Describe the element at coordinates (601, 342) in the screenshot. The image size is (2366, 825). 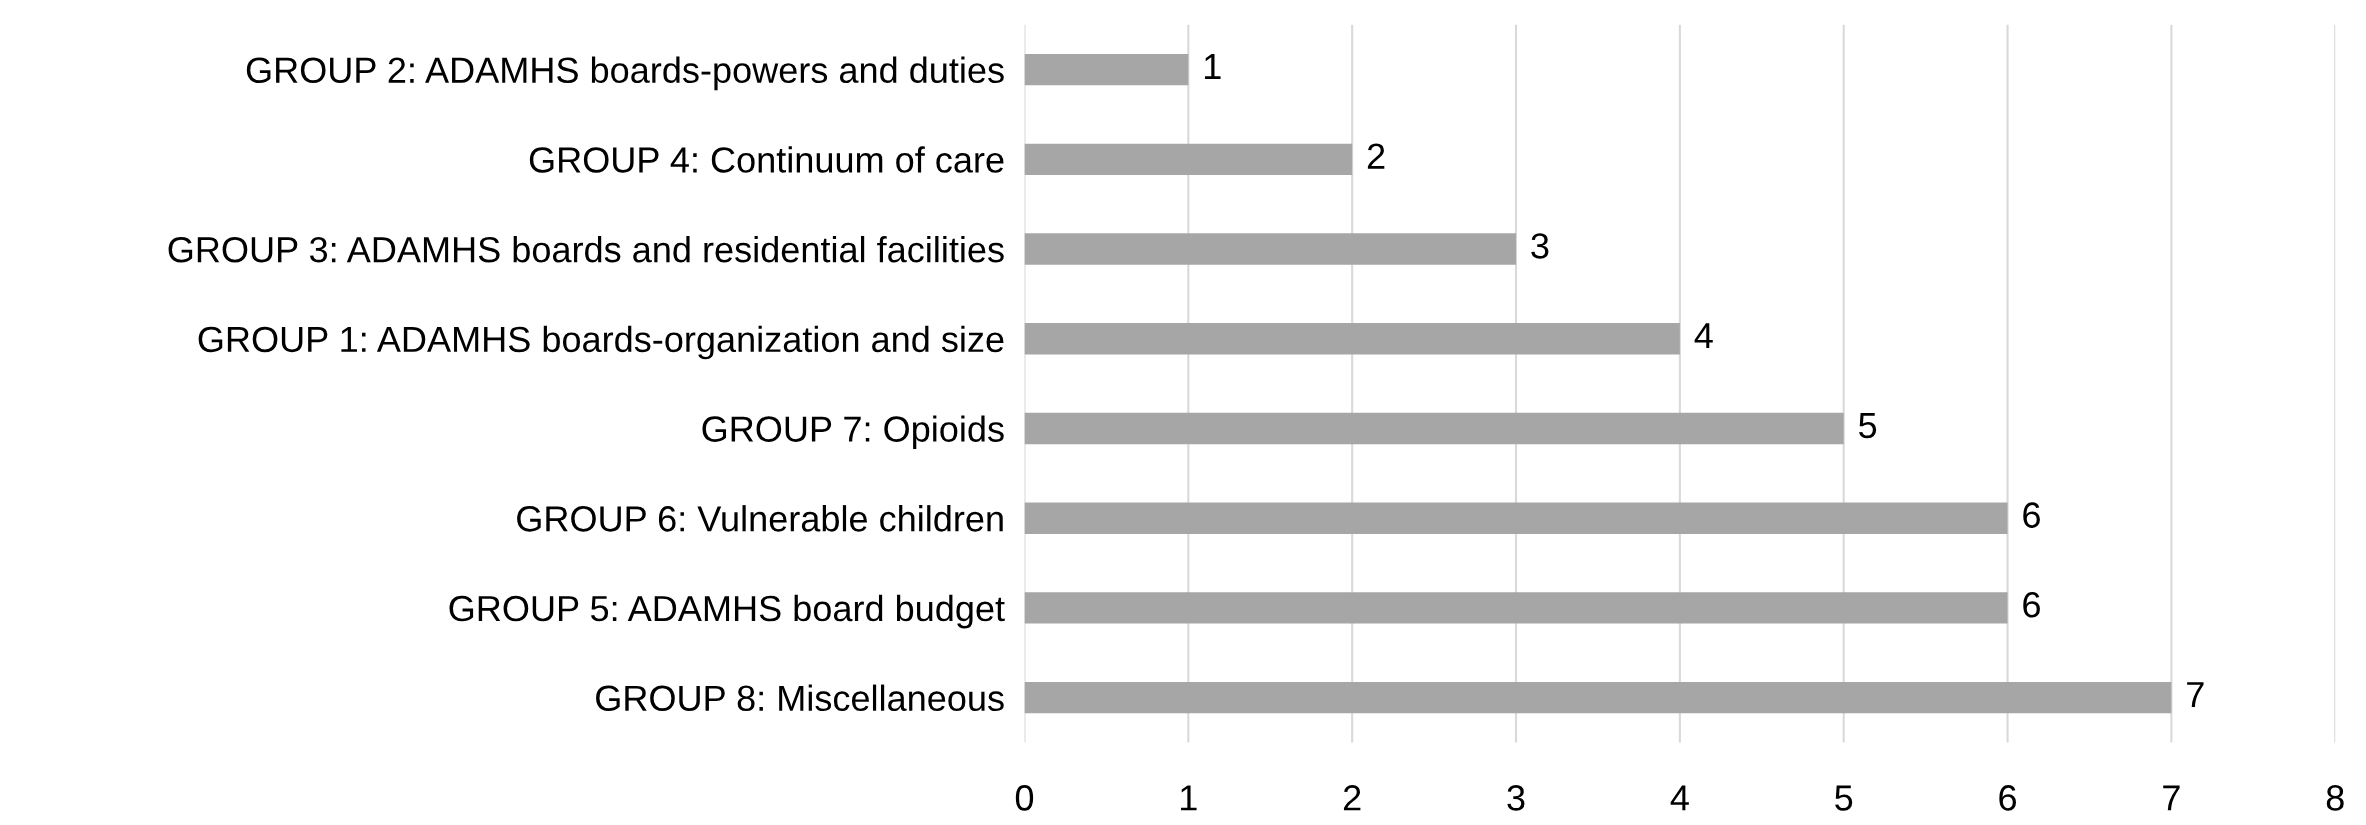
I see `y-tick-label: GROUP 1: ADAMHS boards-organization and size` at that location.